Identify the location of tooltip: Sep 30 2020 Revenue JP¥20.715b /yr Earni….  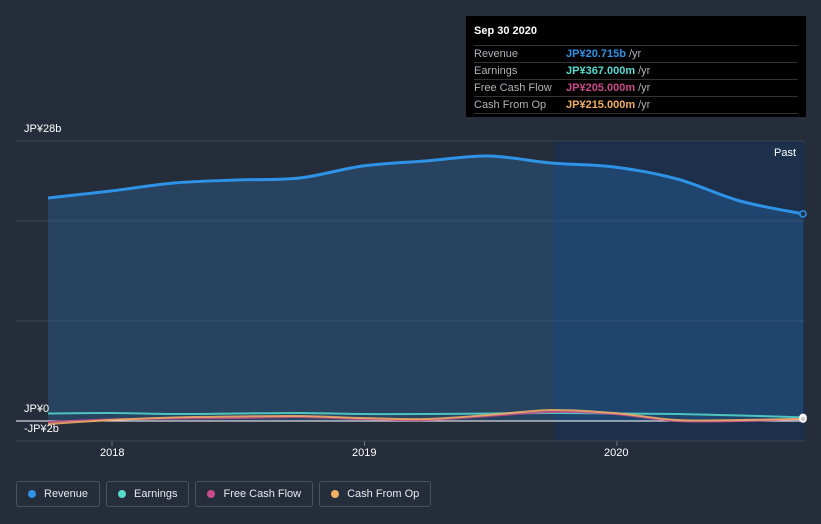
(636, 66).